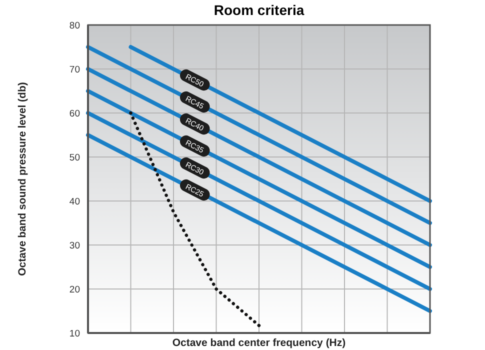 The width and height of the screenshot is (485, 350). What do you see at coordinates (74, 290) in the screenshot?
I see `y-tick-label: 20` at bounding box center [74, 290].